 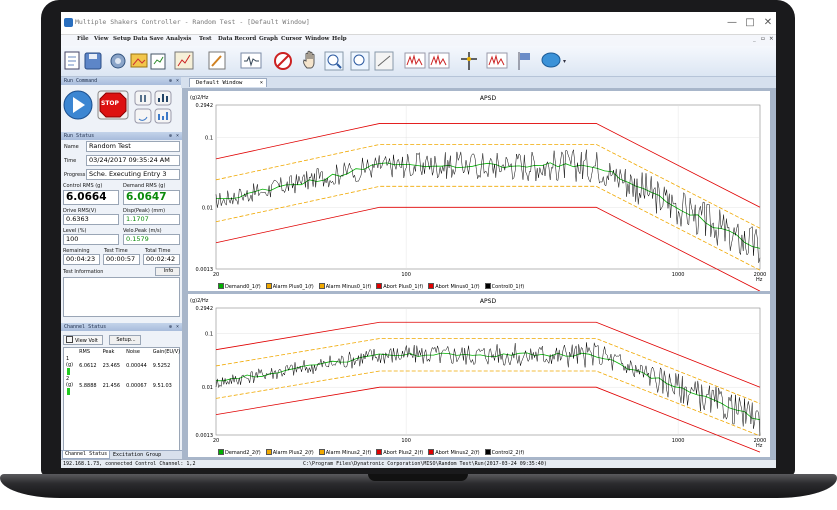 I want to click on help-balloon-icon: ▾, so click(x=553, y=60).